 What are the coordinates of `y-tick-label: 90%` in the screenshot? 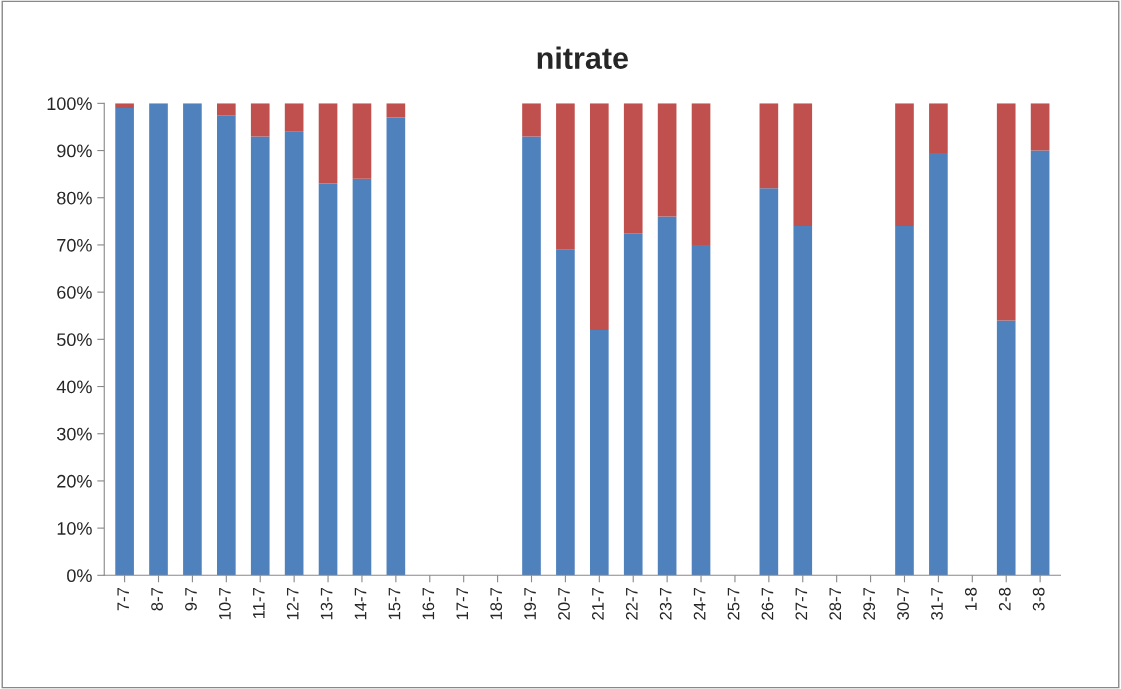 It's located at (74, 151).